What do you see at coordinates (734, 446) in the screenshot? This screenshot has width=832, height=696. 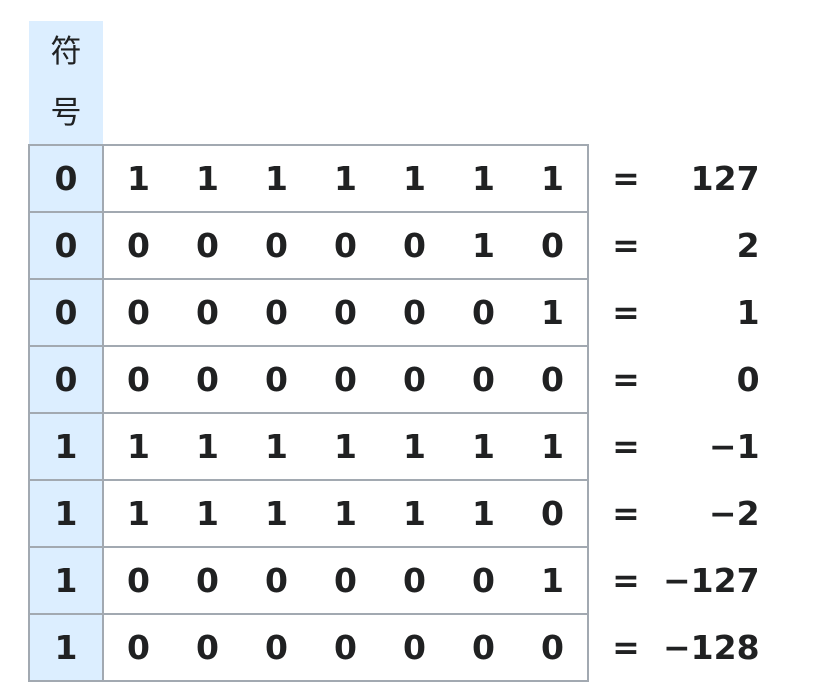 I see `decimal-value: −1` at bounding box center [734, 446].